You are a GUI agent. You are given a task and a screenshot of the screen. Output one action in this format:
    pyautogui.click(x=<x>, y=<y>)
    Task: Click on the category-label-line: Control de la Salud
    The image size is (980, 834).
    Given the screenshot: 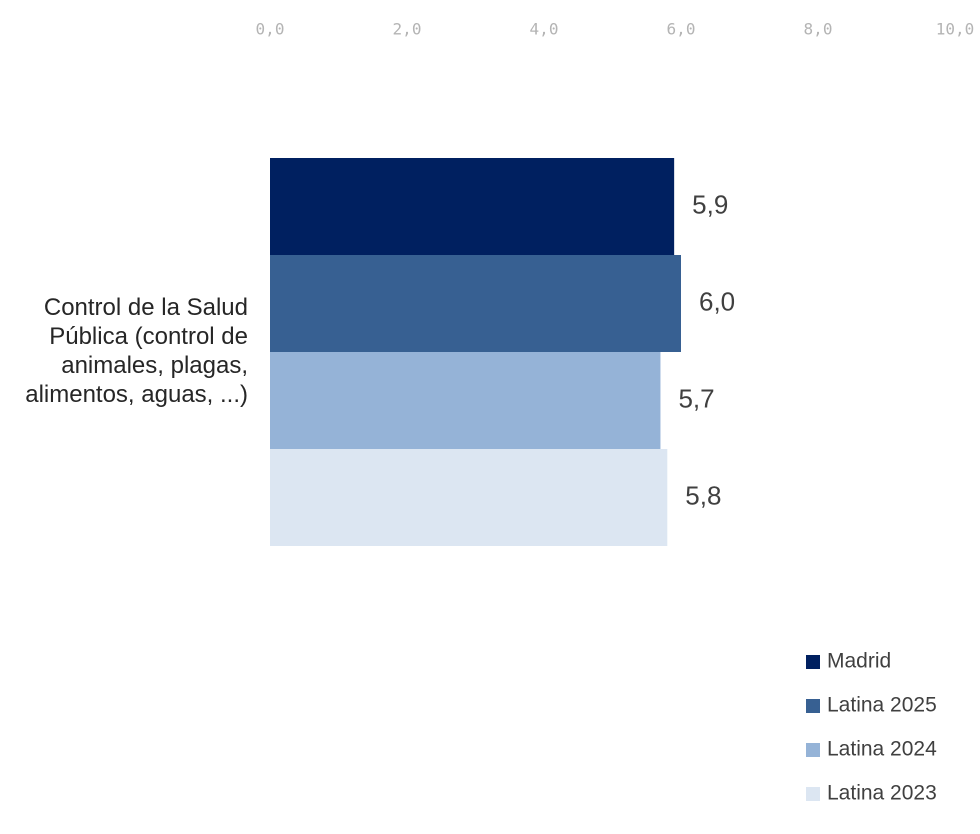 What is the action you would take?
    pyautogui.click(x=146, y=307)
    